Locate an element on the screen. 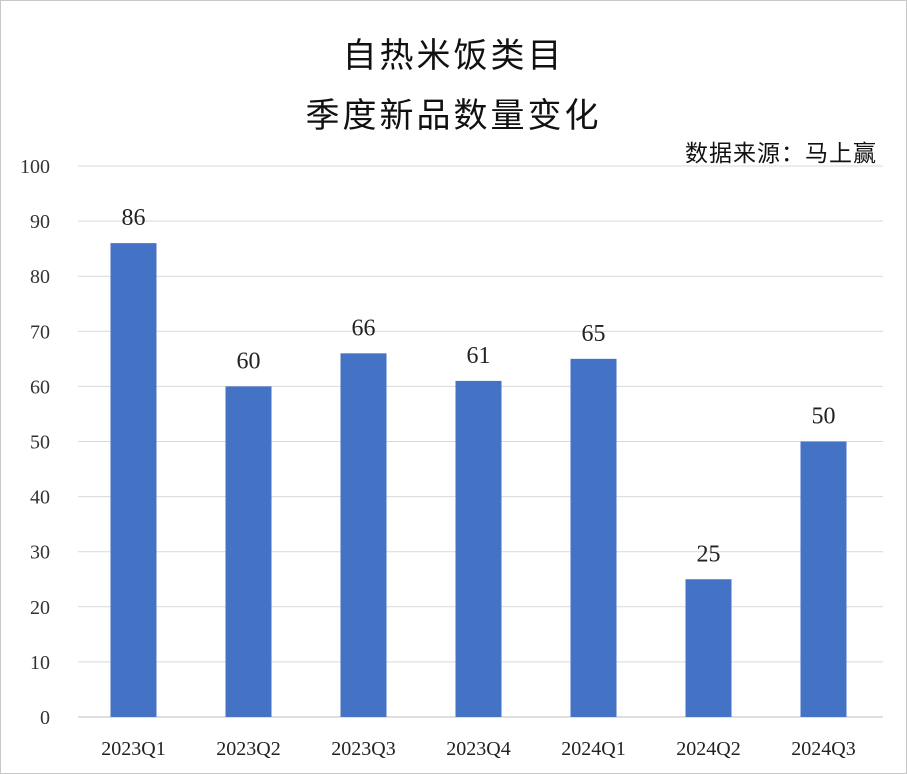 The image size is (907, 774). data-label: 60 is located at coordinates (249, 361).